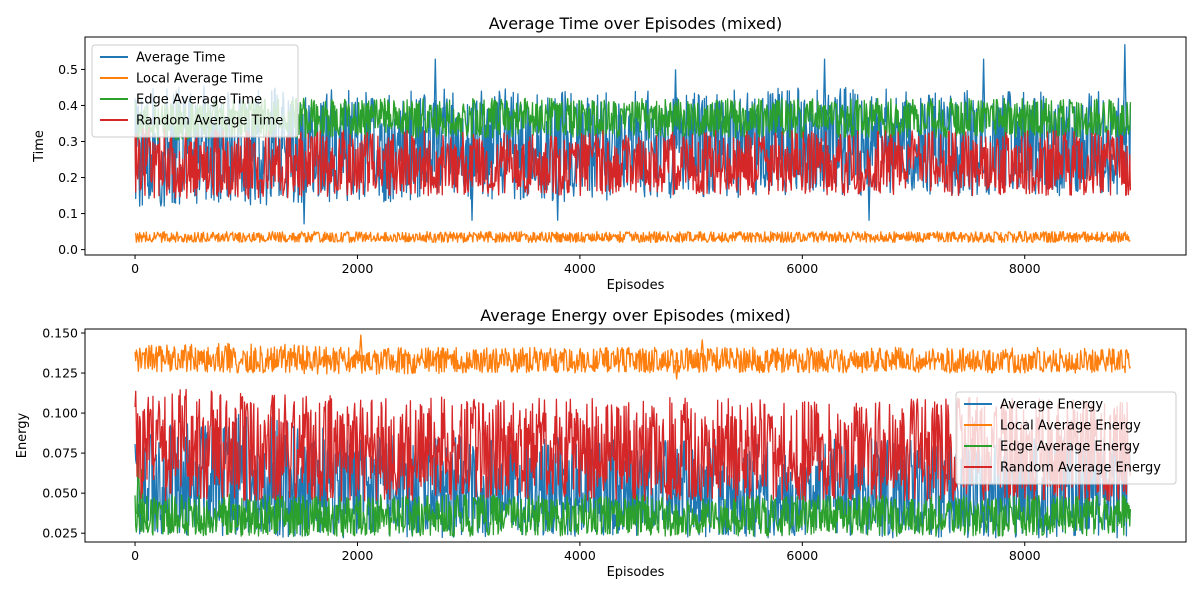 The width and height of the screenshot is (1200, 600). I want to click on legend-label: Local Average Time, so click(199, 79).